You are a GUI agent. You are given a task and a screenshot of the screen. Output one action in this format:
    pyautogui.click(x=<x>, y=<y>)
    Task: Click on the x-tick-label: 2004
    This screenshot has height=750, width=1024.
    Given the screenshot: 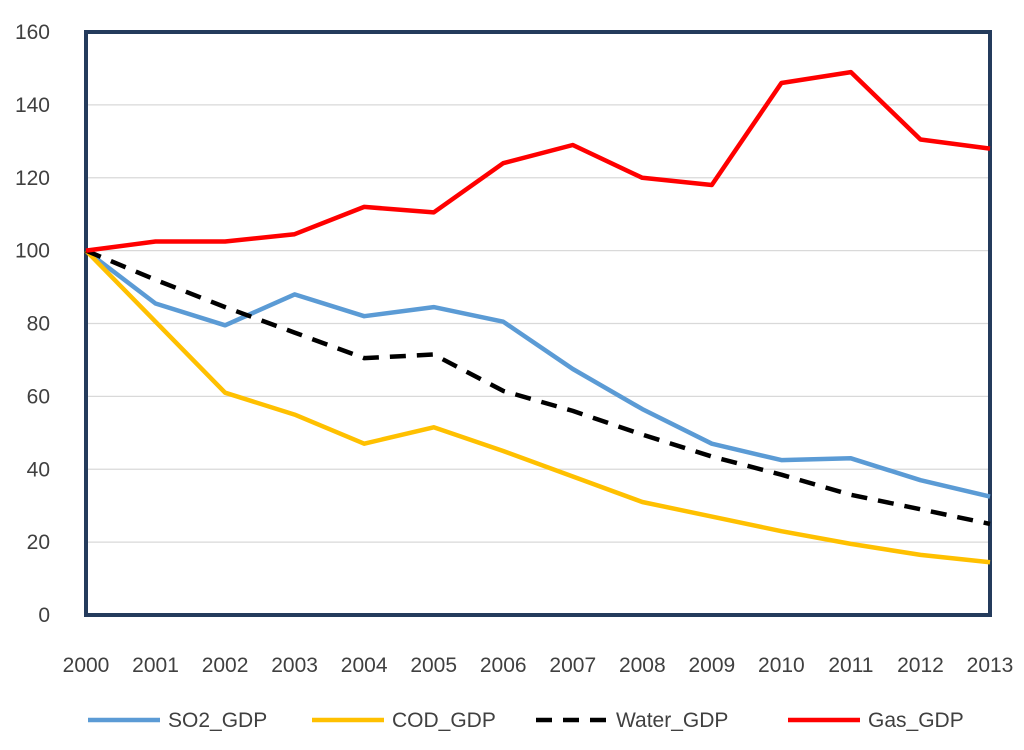 What is the action you would take?
    pyautogui.click(x=364, y=665)
    